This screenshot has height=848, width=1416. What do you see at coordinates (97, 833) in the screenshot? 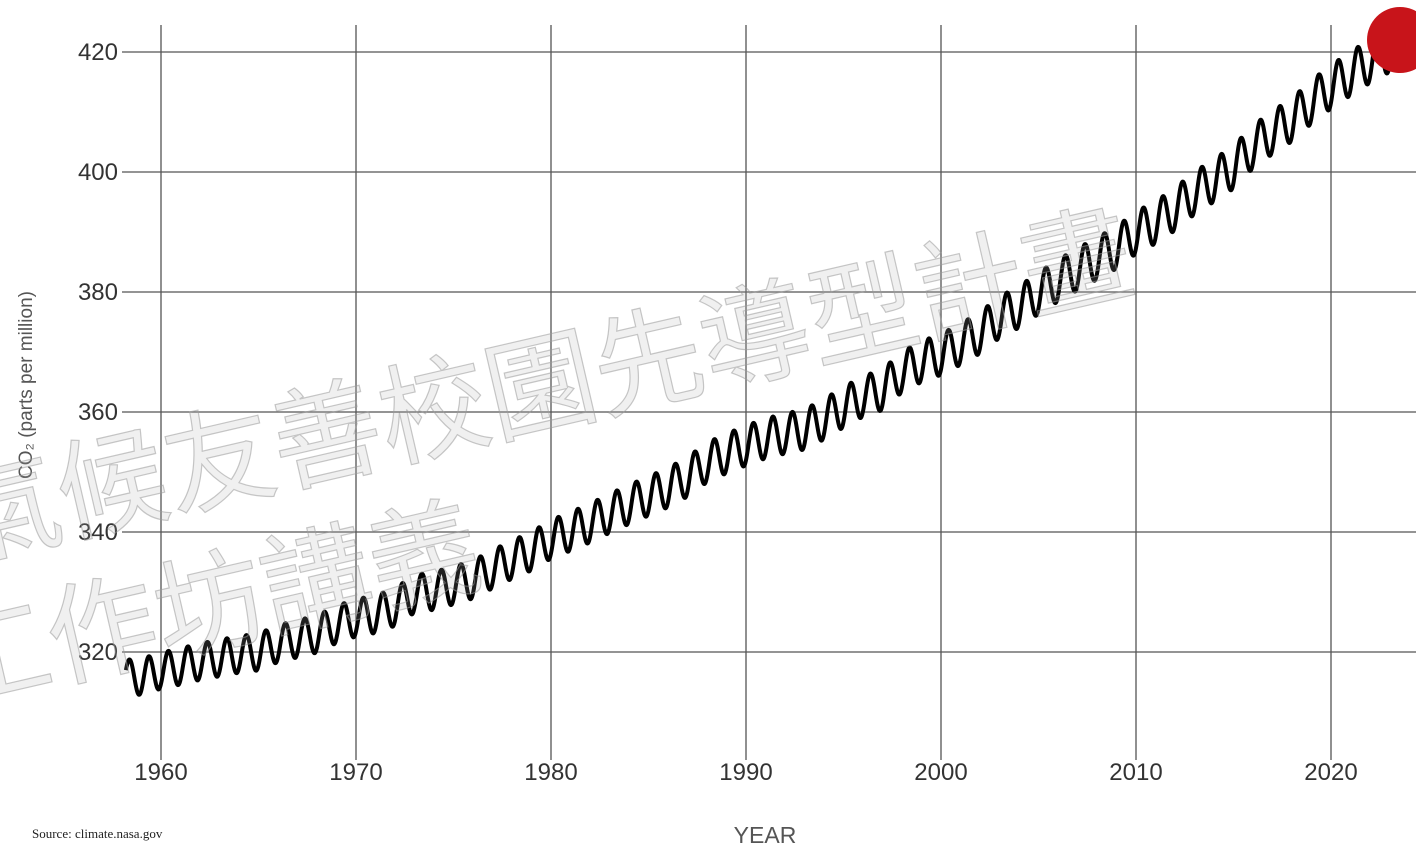
I see `source-caption: Source: climate.nasa.gov` at bounding box center [97, 833].